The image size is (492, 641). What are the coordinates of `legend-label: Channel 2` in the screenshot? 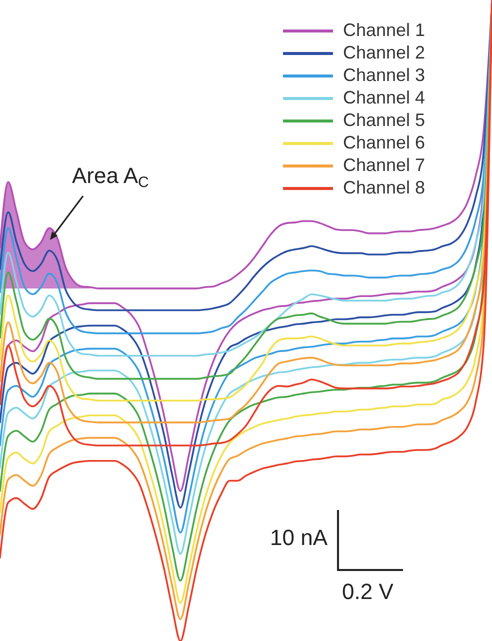 It's located at (384, 52).